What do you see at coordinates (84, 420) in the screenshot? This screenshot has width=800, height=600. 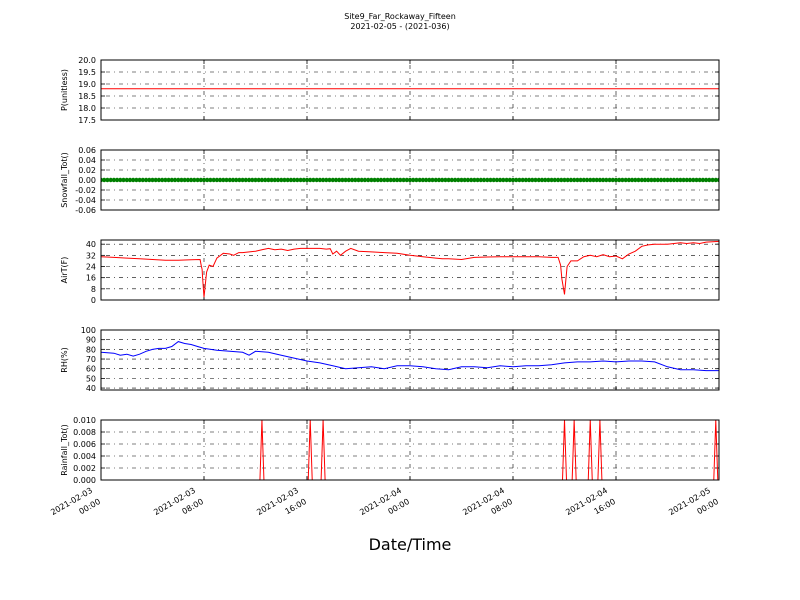 I see `y-tick-label: 0.010` at bounding box center [84, 420].